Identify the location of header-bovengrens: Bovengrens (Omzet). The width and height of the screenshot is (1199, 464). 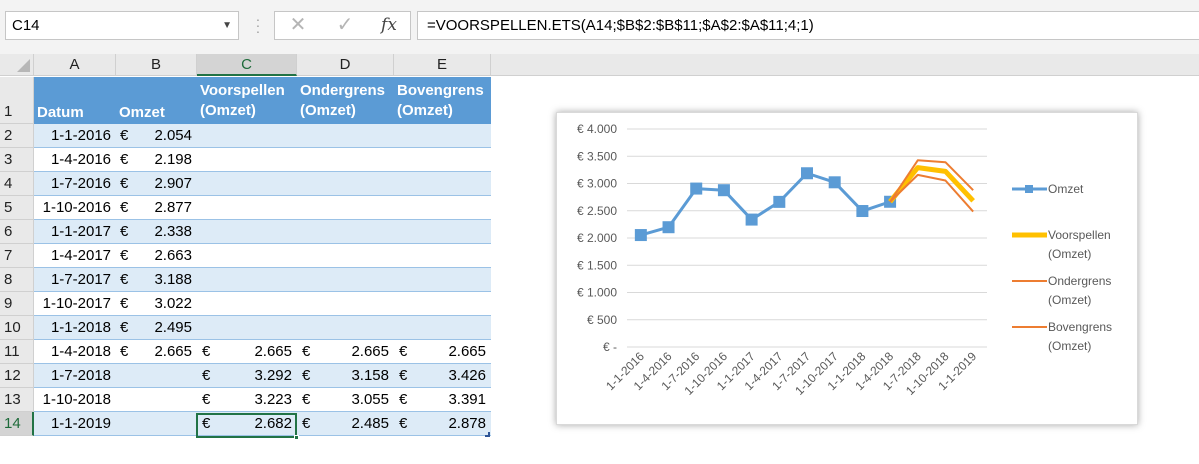
(442, 100).